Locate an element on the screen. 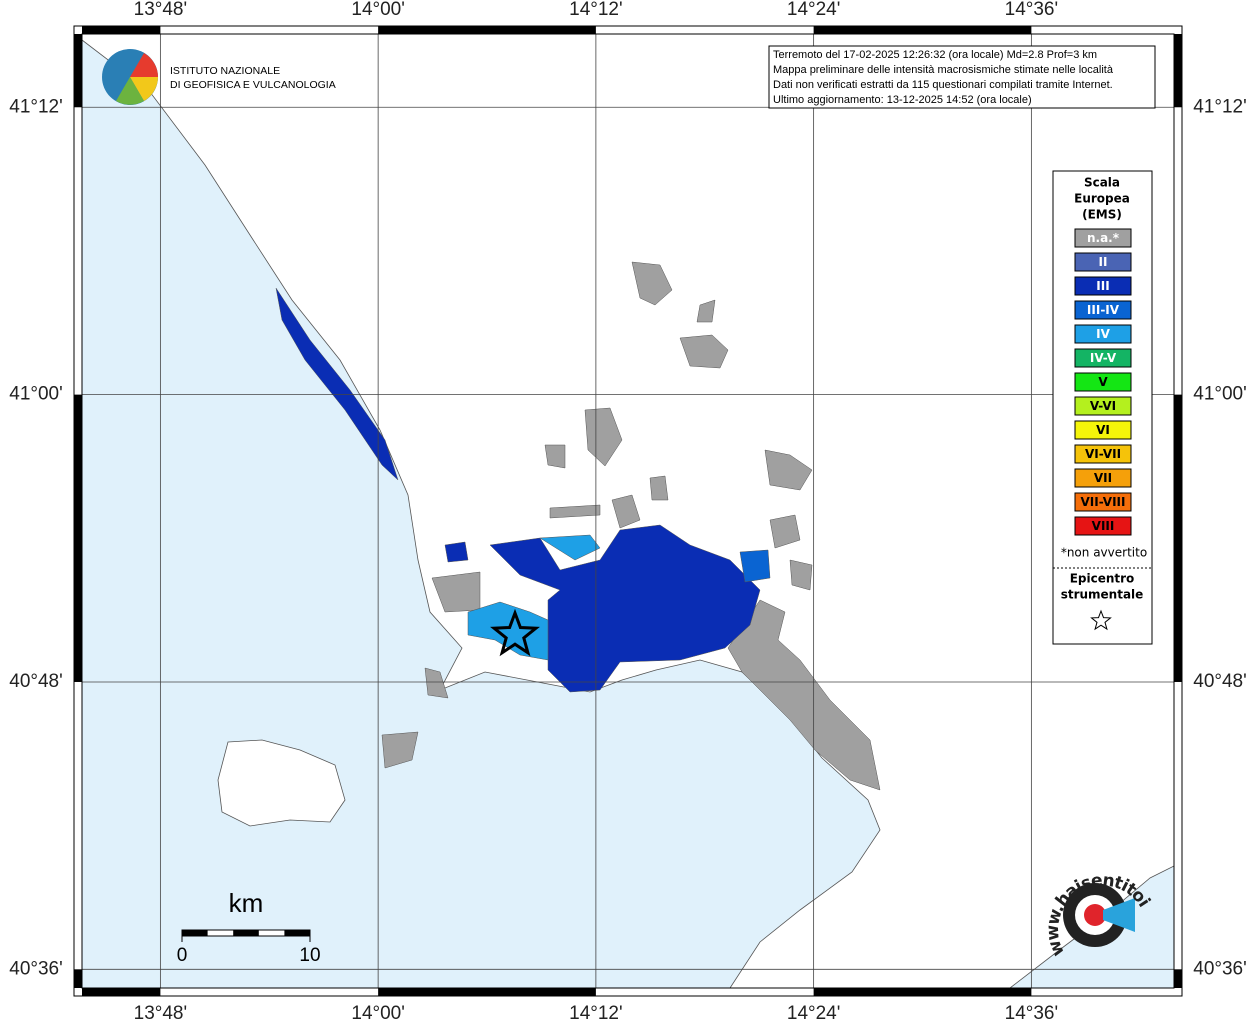 The width and height of the screenshot is (1255, 1024). legend-note: *non avvertito is located at coordinates (1104, 553).